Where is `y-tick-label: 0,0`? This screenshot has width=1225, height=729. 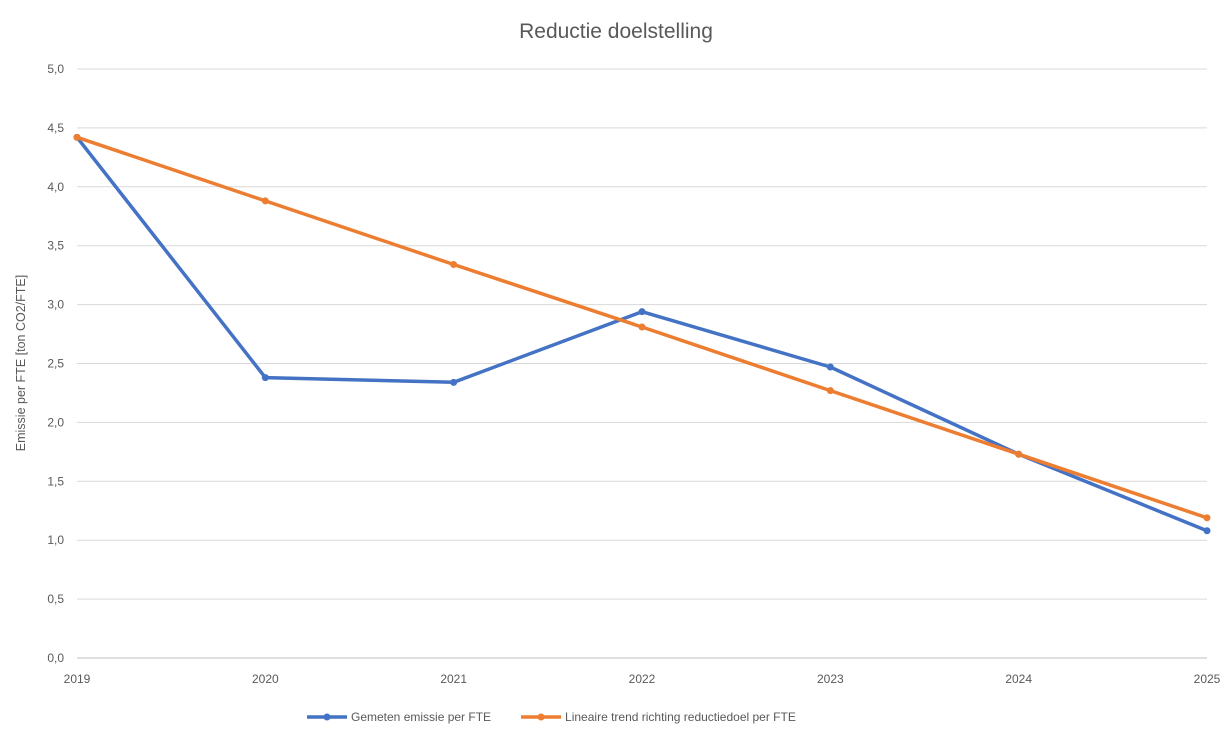 y-tick-label: 0,0 is located at coordinates (55, 658).